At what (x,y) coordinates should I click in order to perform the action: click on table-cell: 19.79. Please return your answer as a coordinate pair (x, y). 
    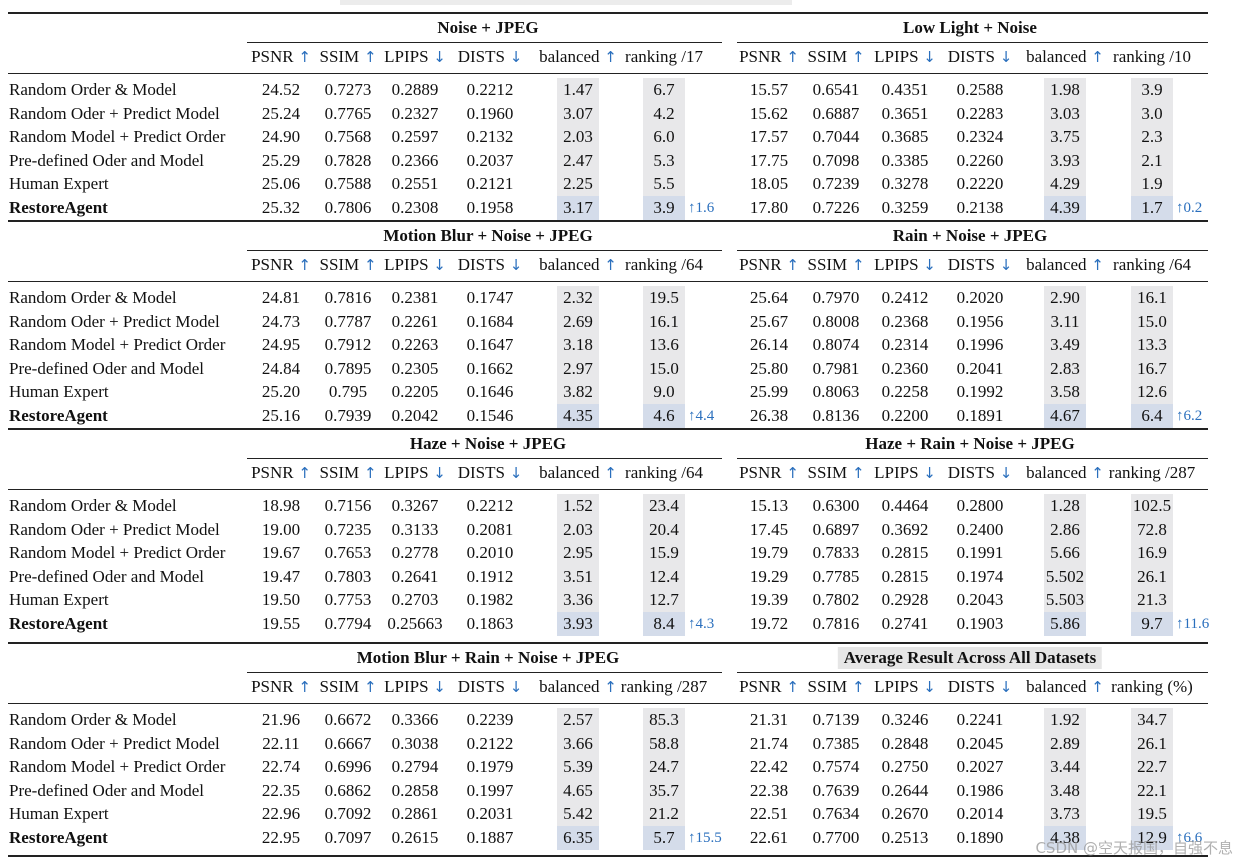
    Looking at the image, I should click on (769, 553).